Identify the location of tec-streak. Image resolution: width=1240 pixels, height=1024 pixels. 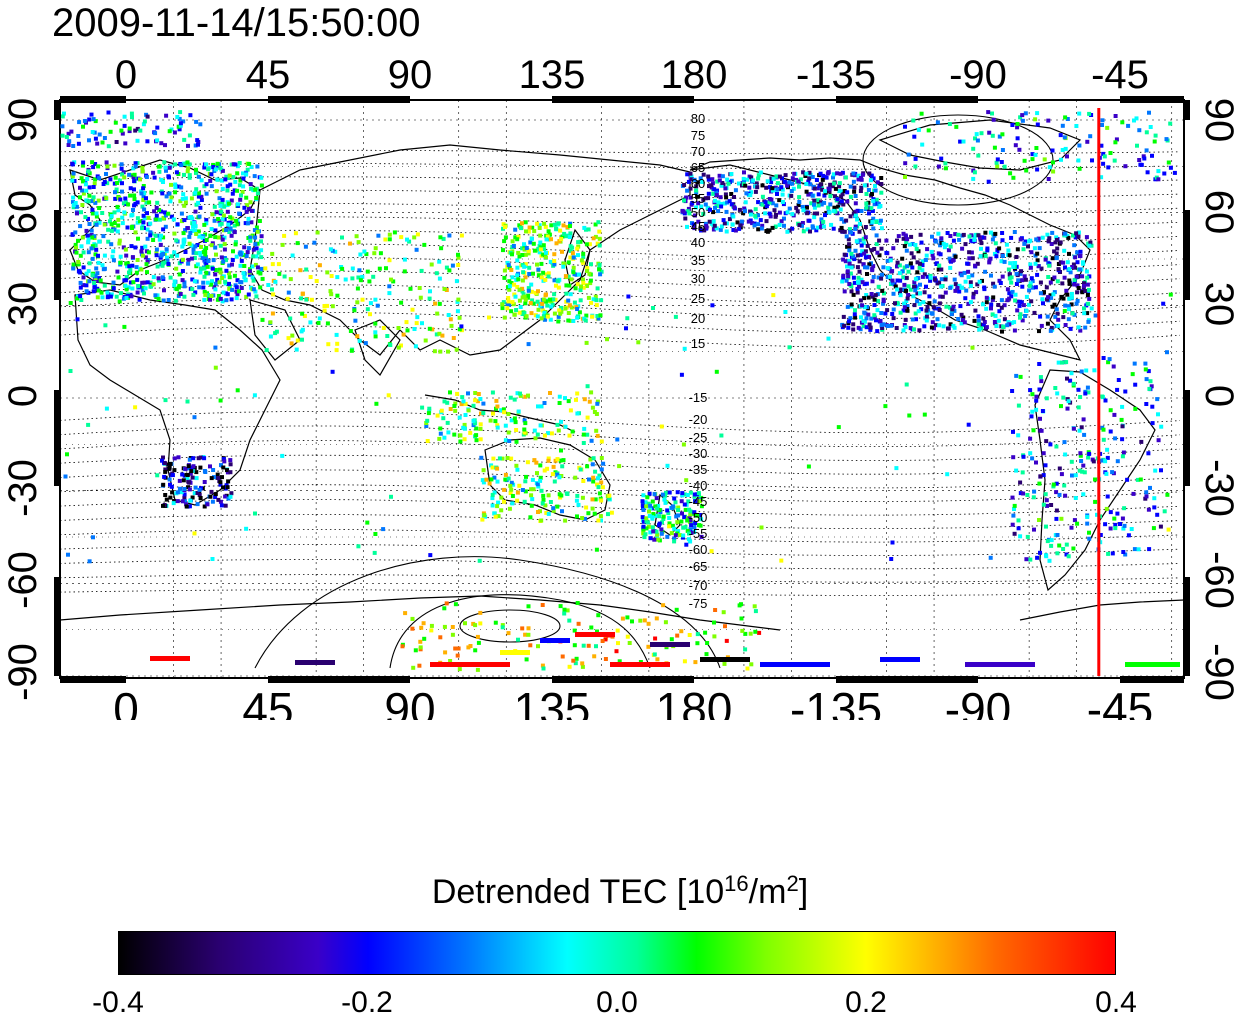
(1152, 664).